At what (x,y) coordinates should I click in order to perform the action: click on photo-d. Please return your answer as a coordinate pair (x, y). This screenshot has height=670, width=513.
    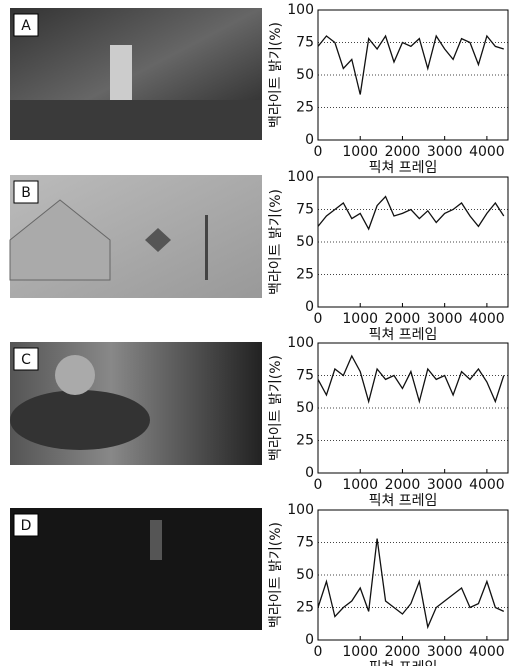
    Looking at the image, I should click on (136, 569).